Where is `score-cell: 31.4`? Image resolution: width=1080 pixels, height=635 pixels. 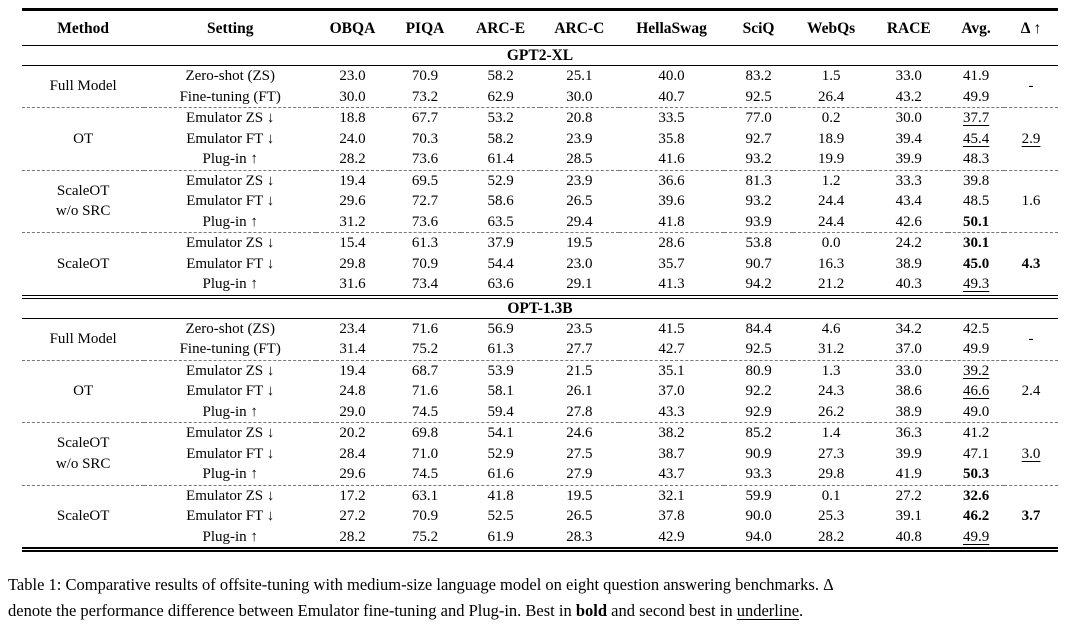 score-cell: 31.4 is located at coordinates (352, 349).